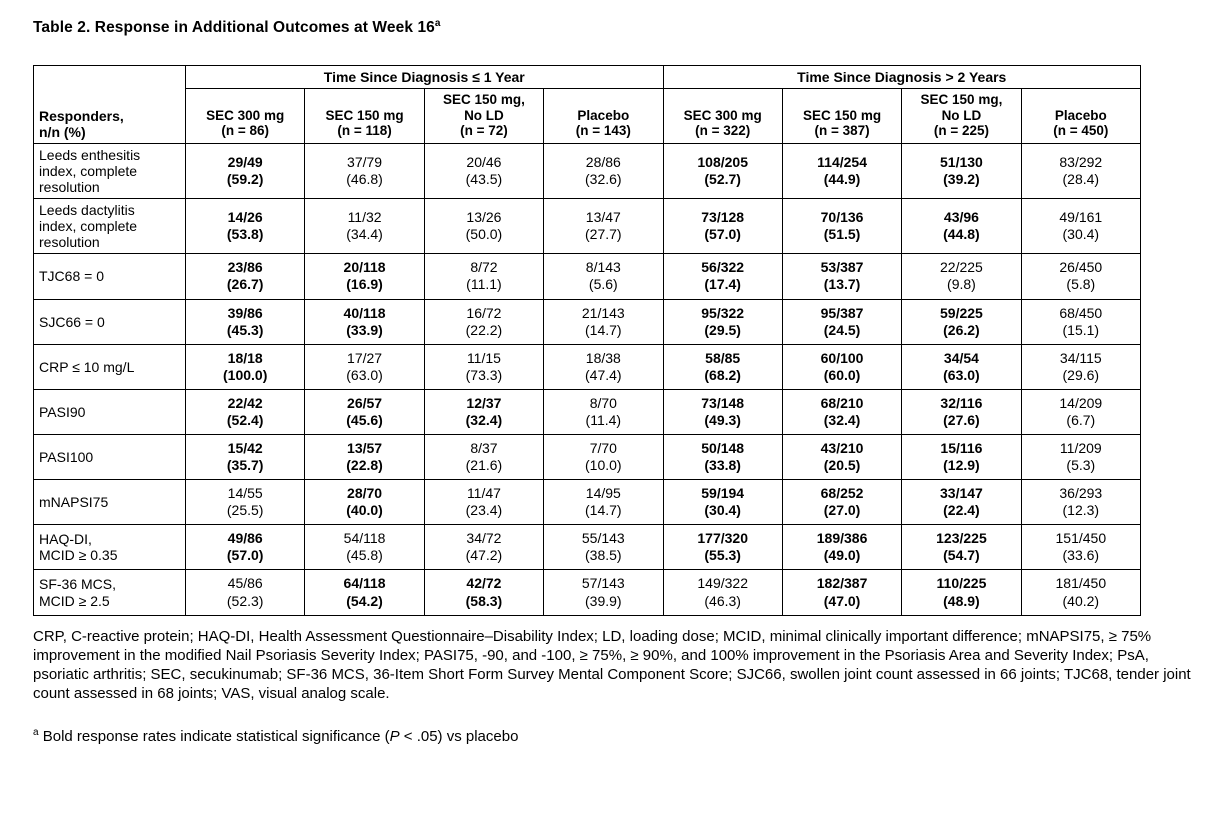 This screenshot has height=836, width=1208. I want to click on result-percentage: (11.1), so click(484, 284).